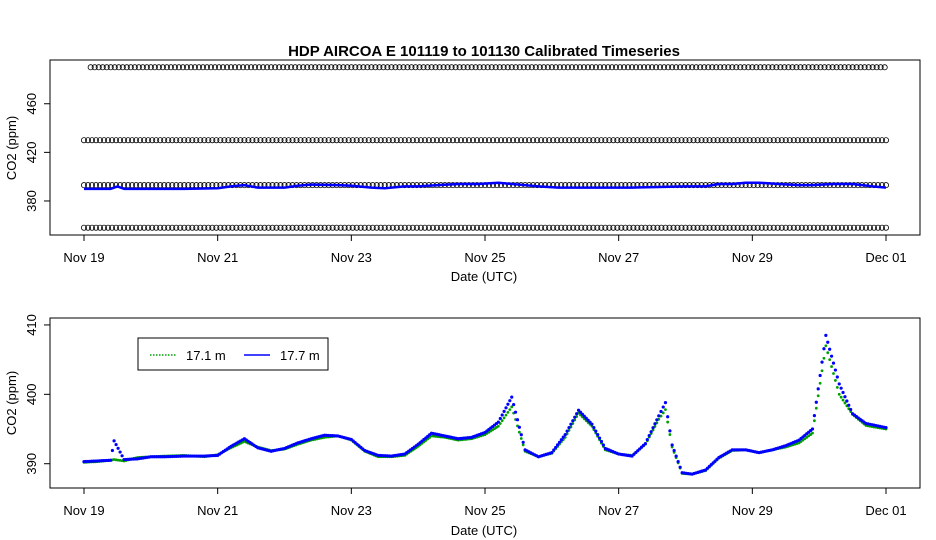  Describe the element at coordinates (233, 354) in the screenshot. I see `legend: 17.1 m 17.7 m` at that location.